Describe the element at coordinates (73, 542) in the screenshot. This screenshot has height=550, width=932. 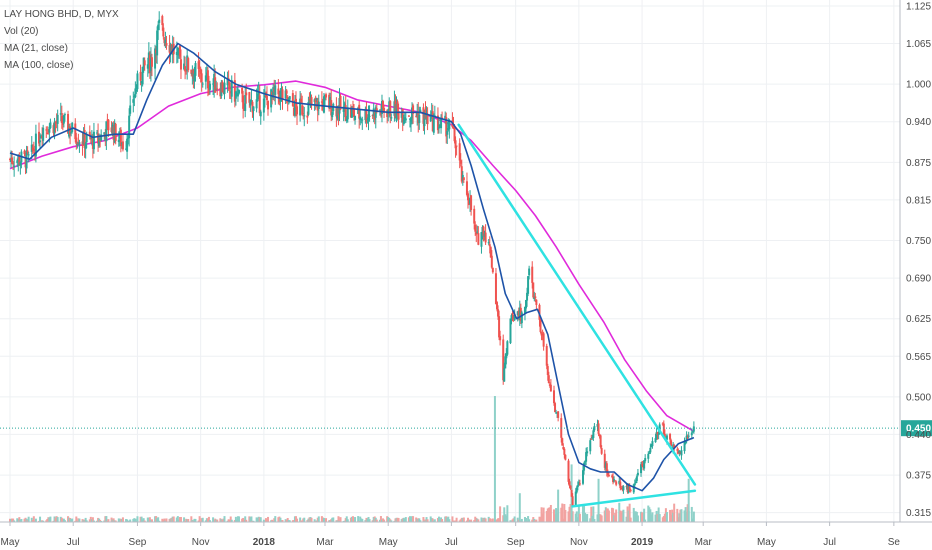
I see `time-tick-label: Jul` at that location.